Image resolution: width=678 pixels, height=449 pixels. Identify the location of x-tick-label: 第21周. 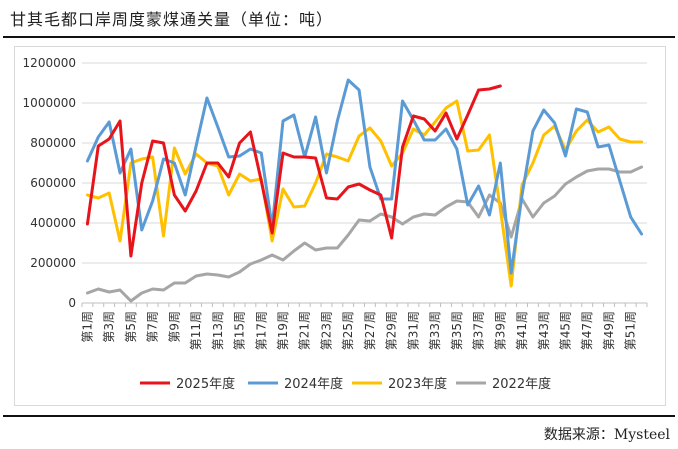
(305, 330).